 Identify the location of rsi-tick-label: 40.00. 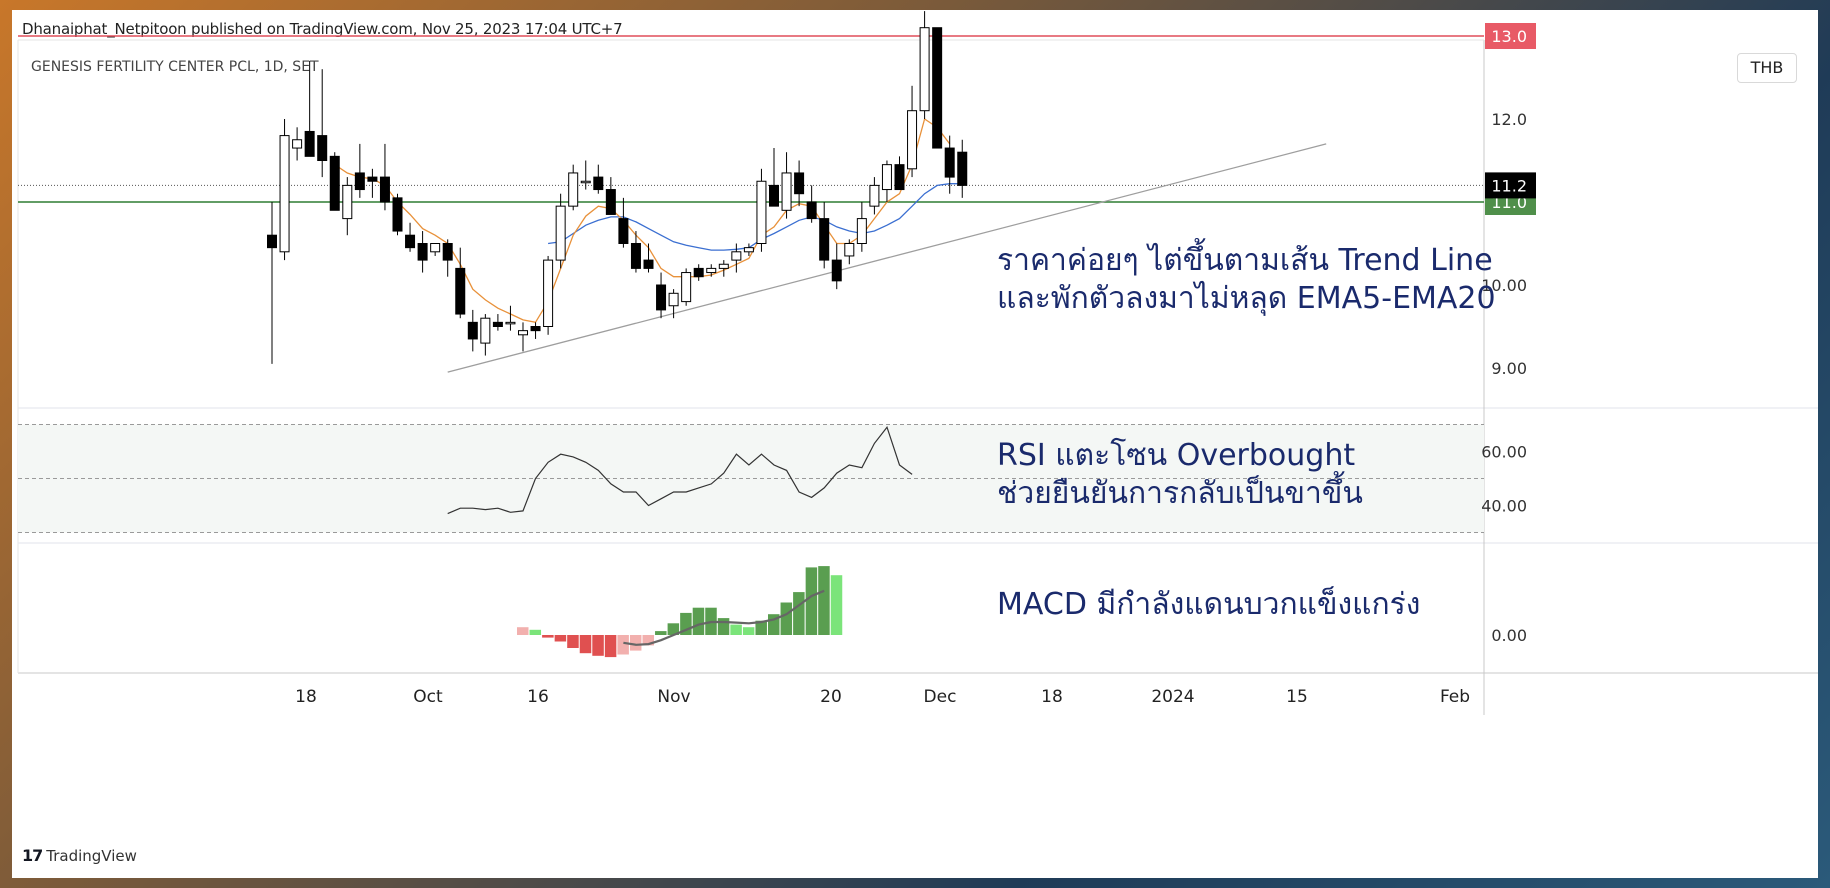
(1504, 506).